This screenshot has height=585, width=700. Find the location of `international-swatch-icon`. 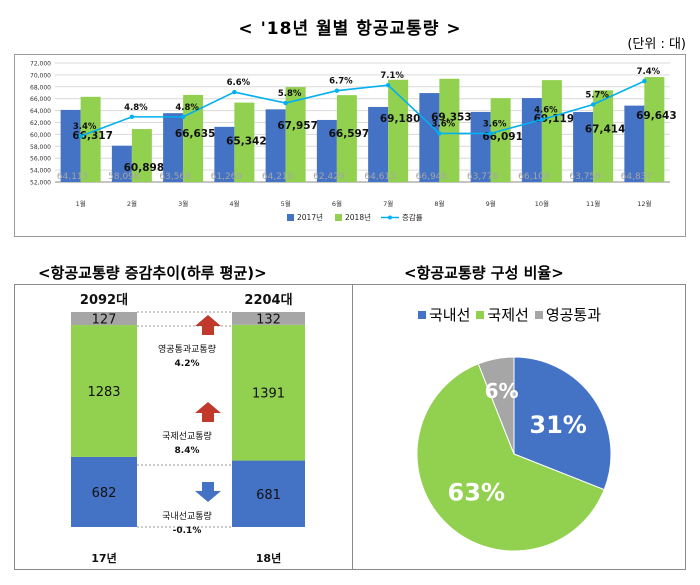

international-swatch-icon is located at coordinates (480, 314).